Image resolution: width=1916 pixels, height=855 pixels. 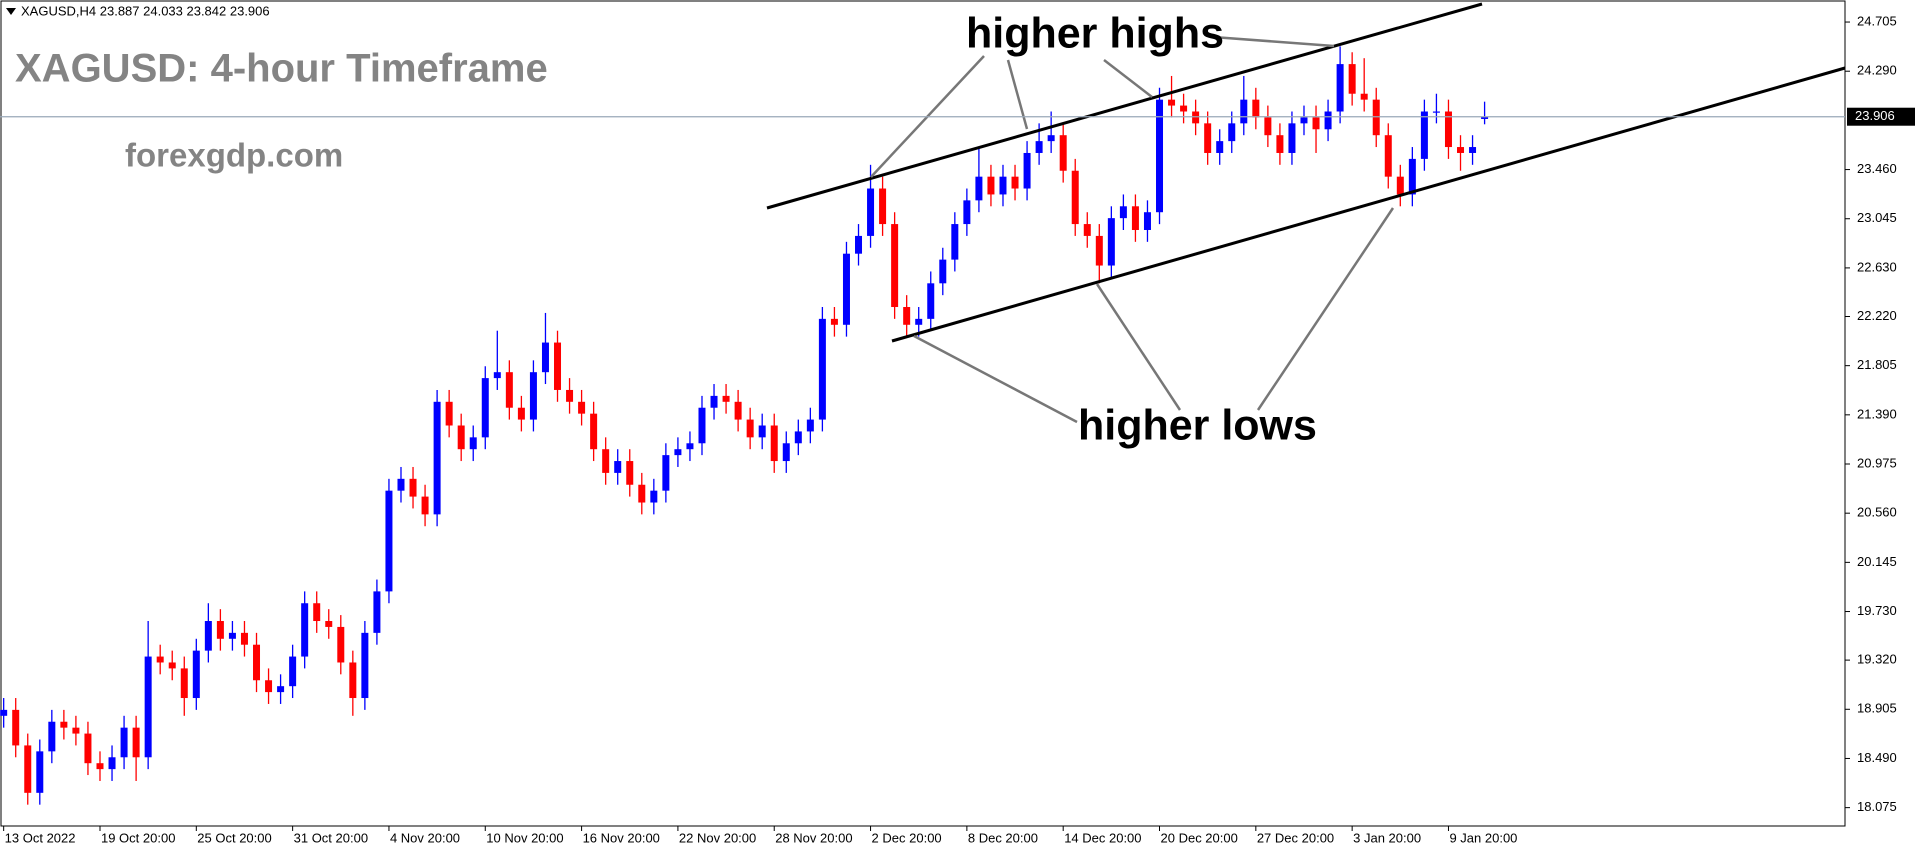 What do you see at coordinates (1877, 266) in the screenshot?
I see `y-tick-label: 22.630` at bounding box center [1877, 266].